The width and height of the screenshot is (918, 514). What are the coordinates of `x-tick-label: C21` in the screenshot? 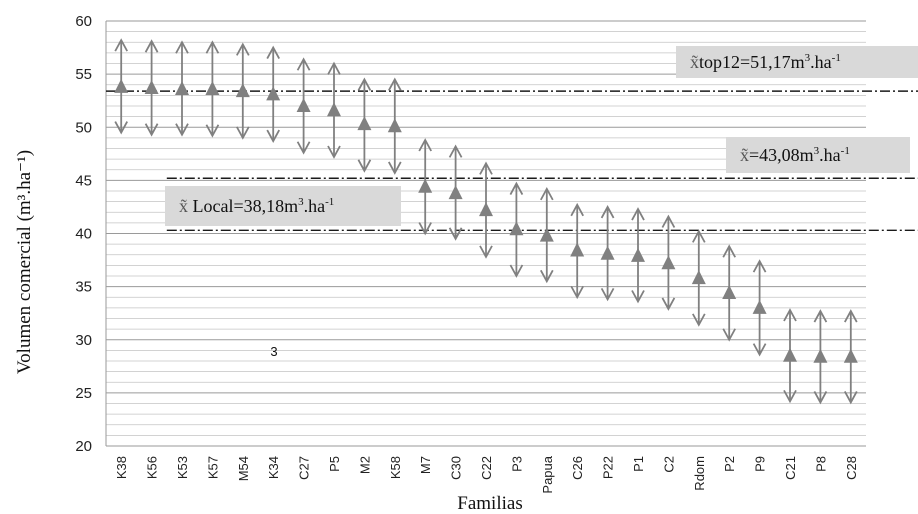 It's located at (790, 468).